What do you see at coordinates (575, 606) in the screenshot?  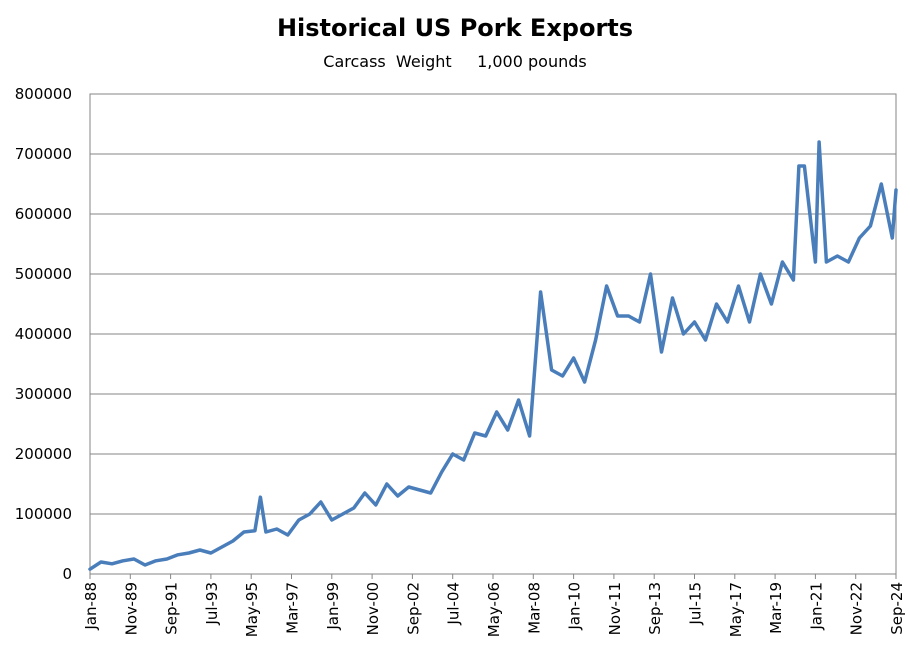 I see `x-tick-label: Jan-10` at bounding box center [575, 606].